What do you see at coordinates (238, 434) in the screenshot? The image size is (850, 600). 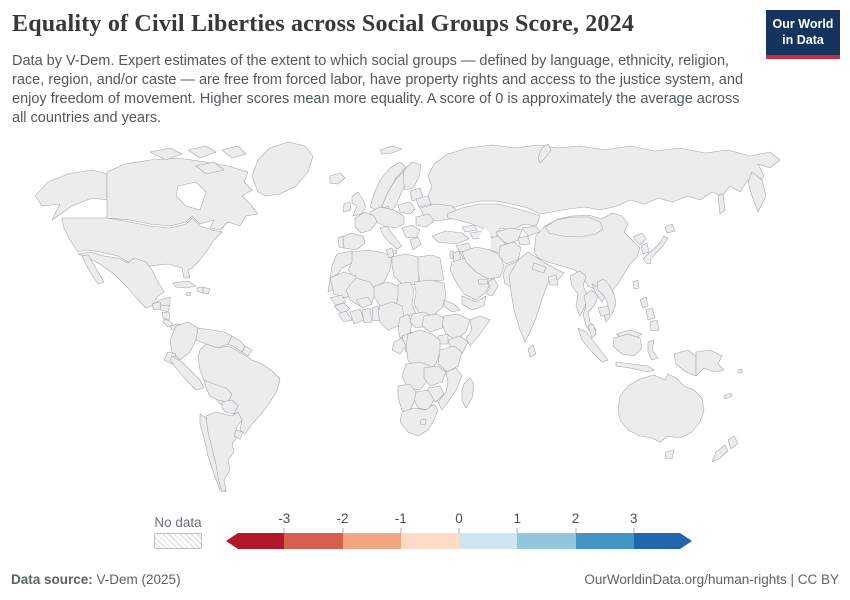 I see `country-uruguay` at bounding box center [238, 434].